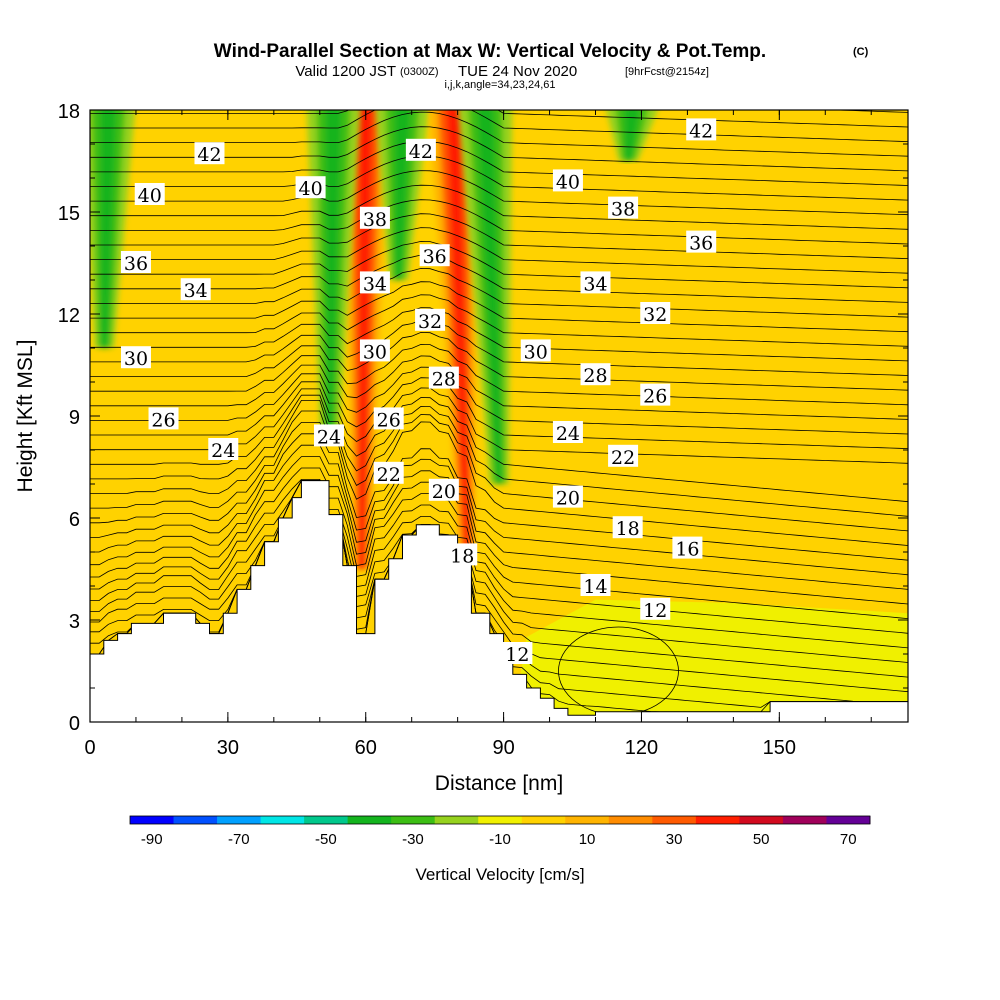 This screenshot has width=1000, height=1000. Describe the element at coordinates (628, 529) in the screenshot. I see `theta-label-text: 18` at that location.